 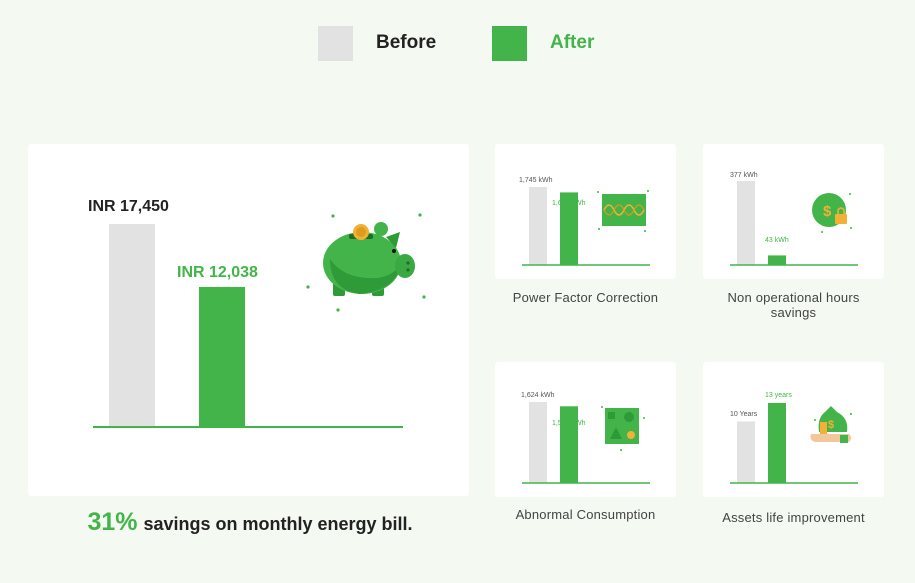 I want to click on al-label-after: 13 years, so click(x=778, y=395).